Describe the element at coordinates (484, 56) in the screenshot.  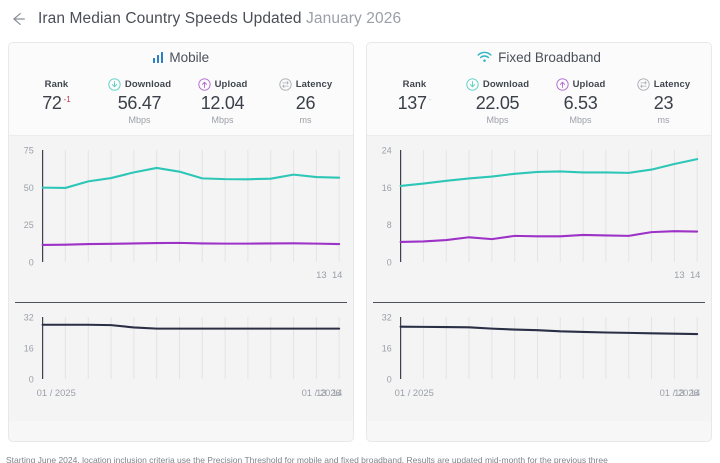
I see `wifi-icon` at that location.